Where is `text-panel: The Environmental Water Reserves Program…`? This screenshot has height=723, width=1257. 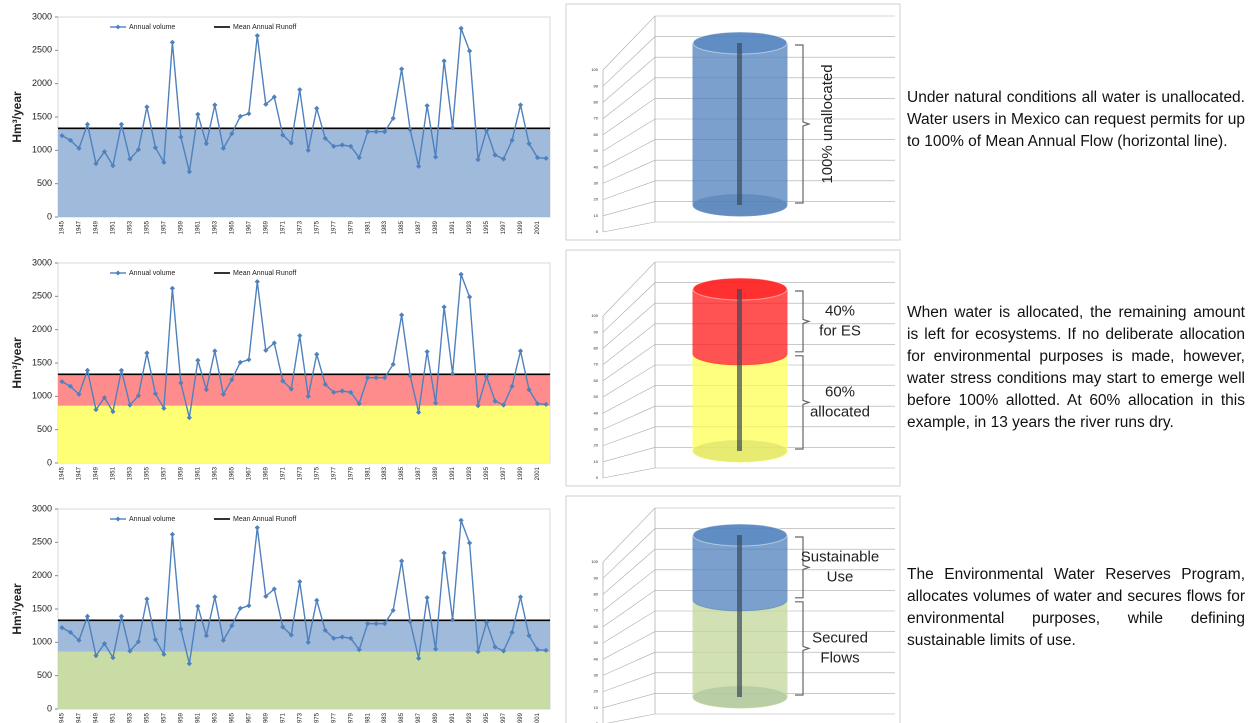
text-panel: The Environmental Water Reserves Program… is located at coordinates (1076, 608).